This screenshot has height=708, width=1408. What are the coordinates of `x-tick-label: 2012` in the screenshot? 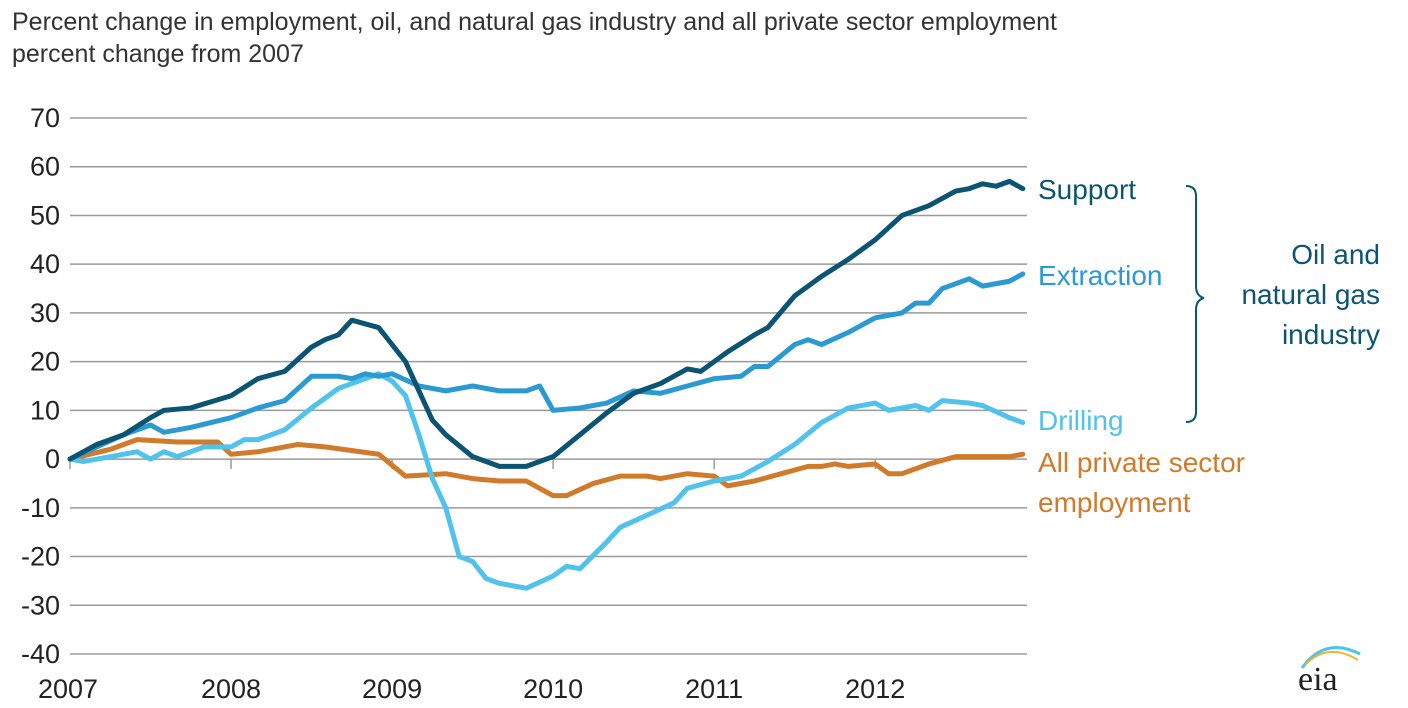 It's located at (875, 689).